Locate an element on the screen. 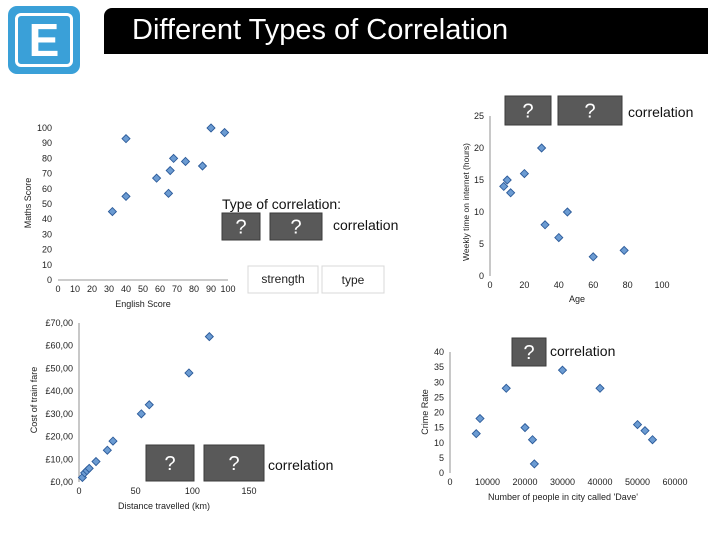 Image resolution: width=720 pixels, height=540 pixels. br-y-tick-label: 40 is located at coordinates (439, 352).